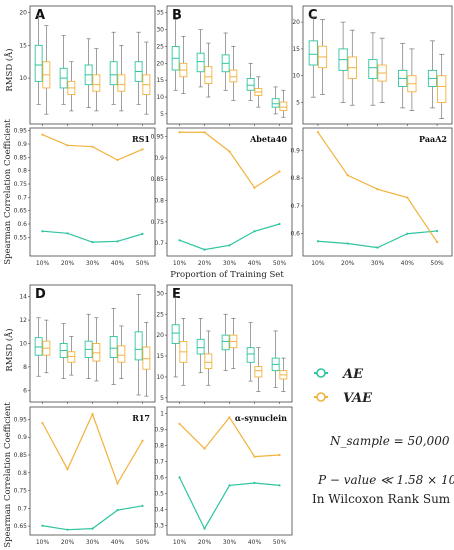 Image resolution: width=454 pixels, height=550 pixels. I want to click on a-xtick-label: 20%, so click(68, 263).